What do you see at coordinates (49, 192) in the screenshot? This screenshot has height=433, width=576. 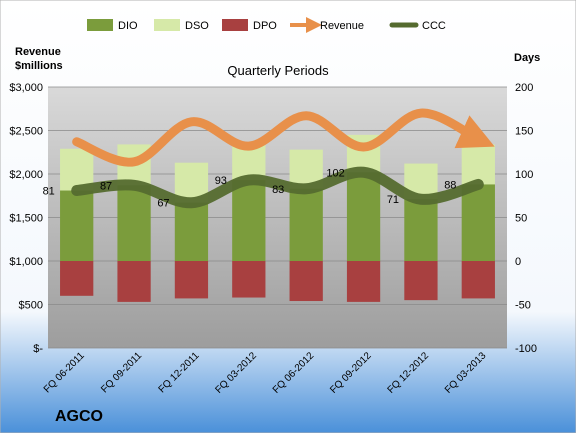 I see `ccc-data-label: 81` at bounding box center [49, 192].